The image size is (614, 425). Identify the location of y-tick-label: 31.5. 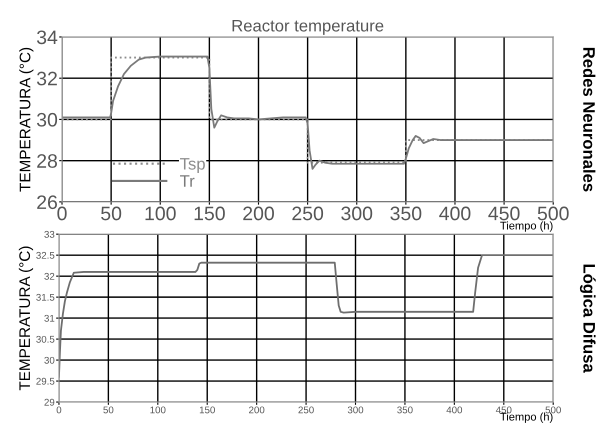
(45, 297).